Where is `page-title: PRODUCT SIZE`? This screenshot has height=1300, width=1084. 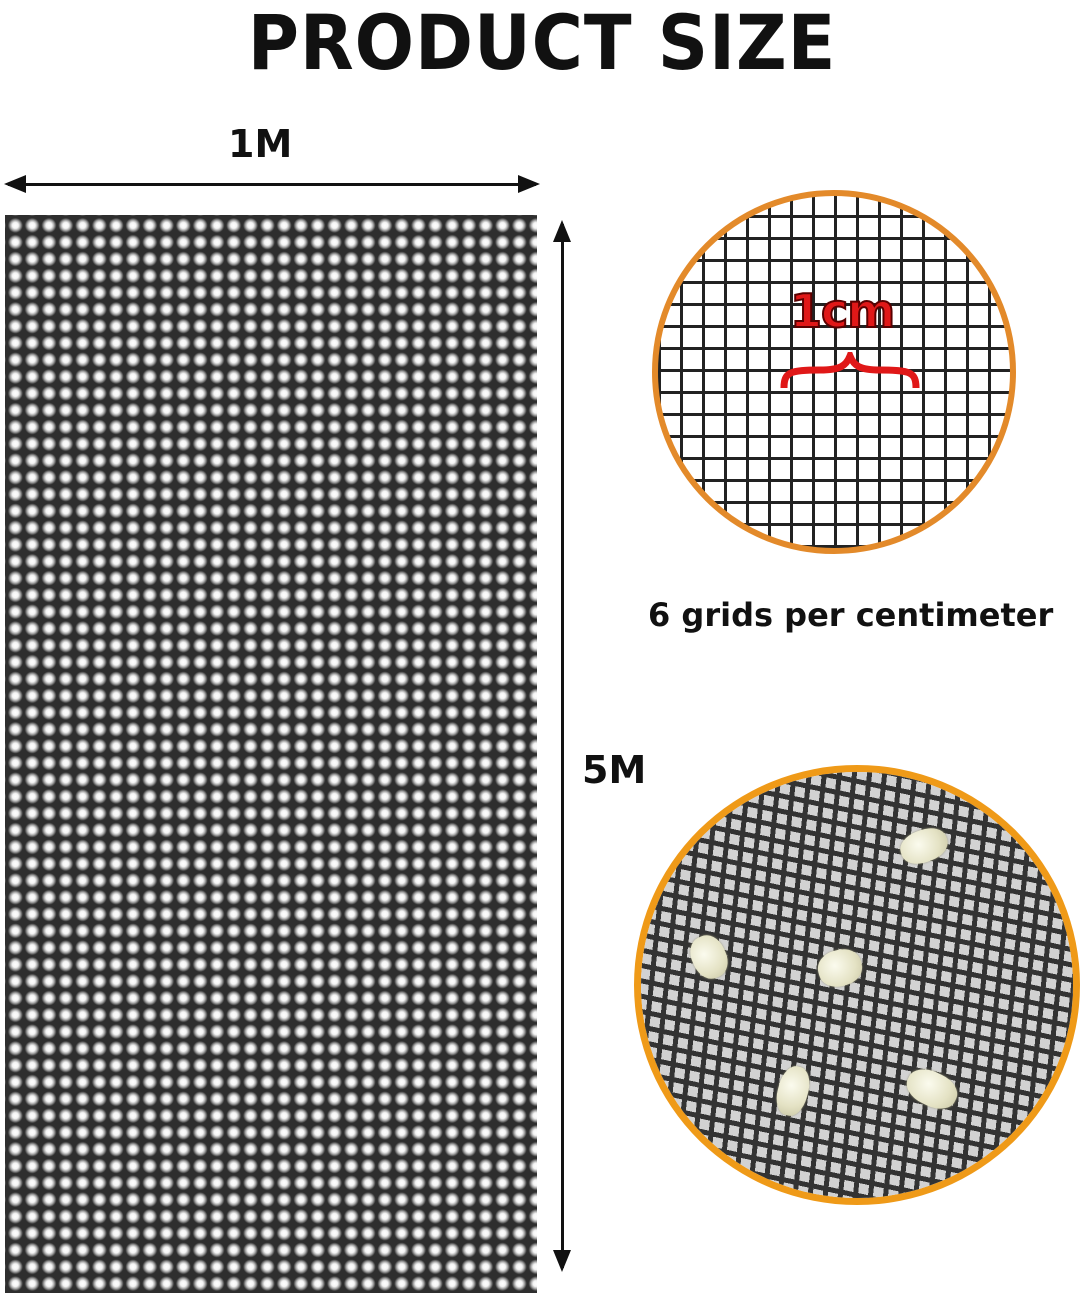
page-title: PRODUCT SIZE is located at coordinates (542, 43).